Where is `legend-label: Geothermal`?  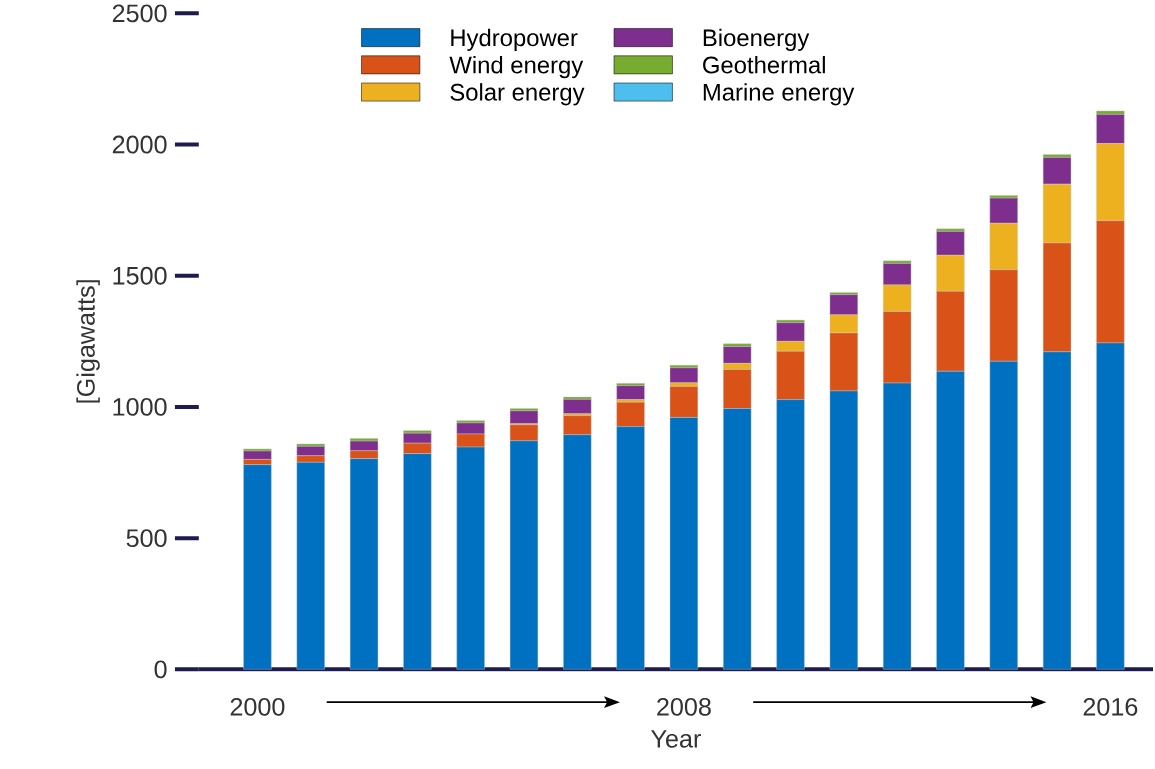 legend-label: Geothermal is located at coordinates (764, 65).